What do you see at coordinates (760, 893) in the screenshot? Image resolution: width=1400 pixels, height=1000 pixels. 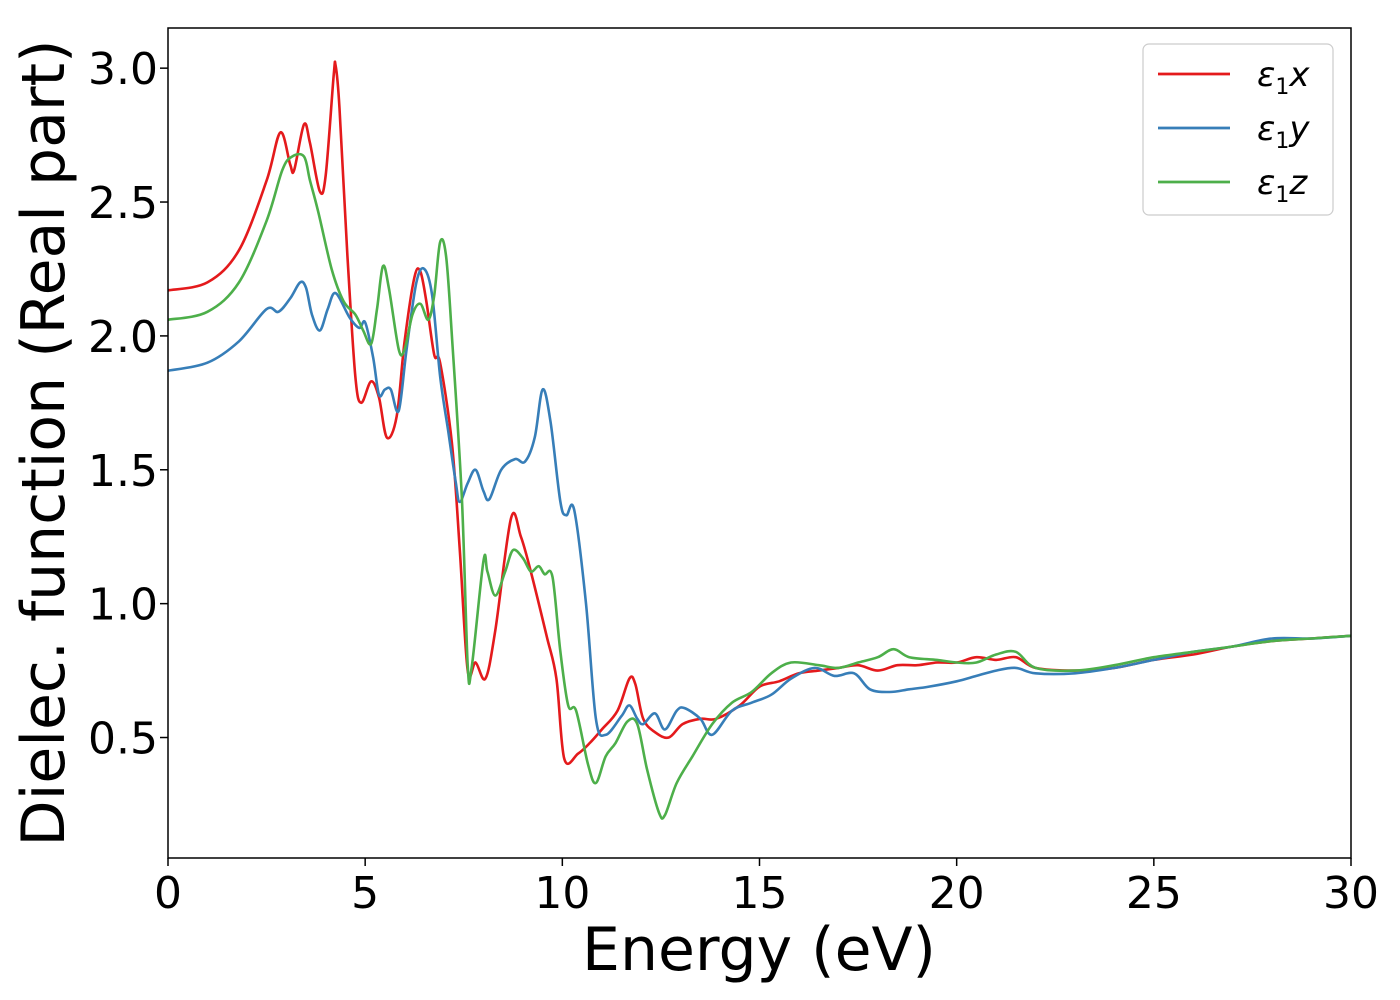 I see `x-tick-label: 15` at bounding box center [760, 893].